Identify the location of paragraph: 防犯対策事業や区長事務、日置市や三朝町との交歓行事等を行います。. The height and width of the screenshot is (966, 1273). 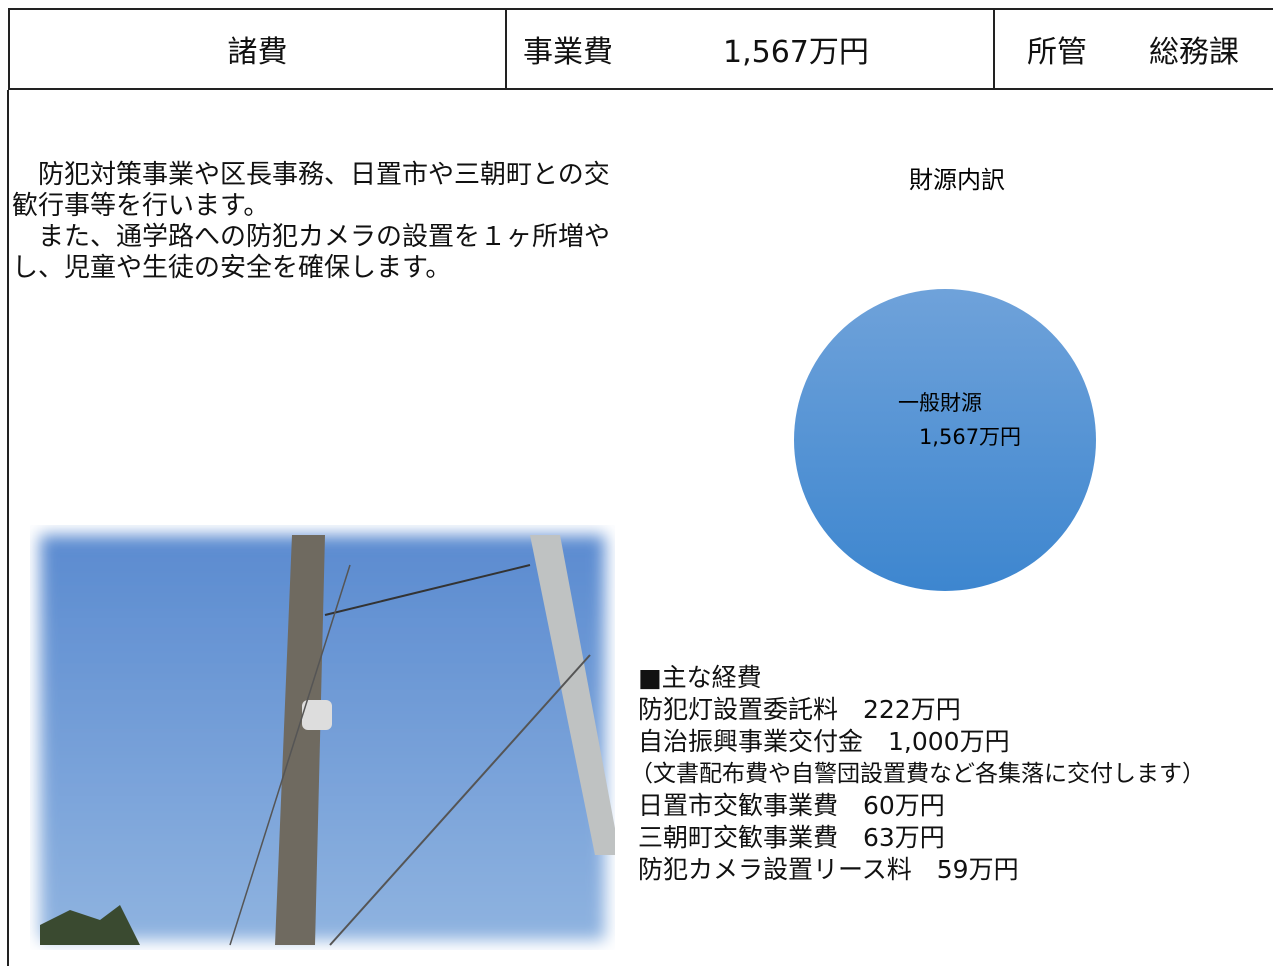
(311, 190).